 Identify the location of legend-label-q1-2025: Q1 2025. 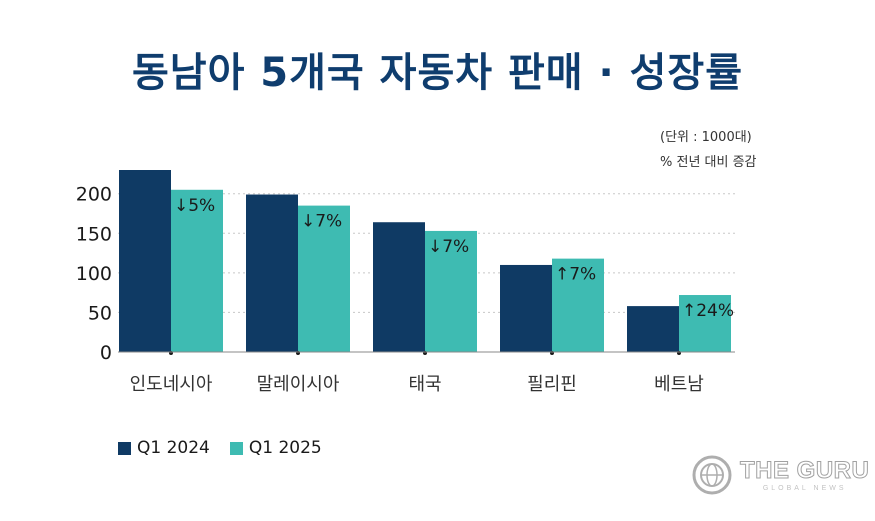
(285, 448).